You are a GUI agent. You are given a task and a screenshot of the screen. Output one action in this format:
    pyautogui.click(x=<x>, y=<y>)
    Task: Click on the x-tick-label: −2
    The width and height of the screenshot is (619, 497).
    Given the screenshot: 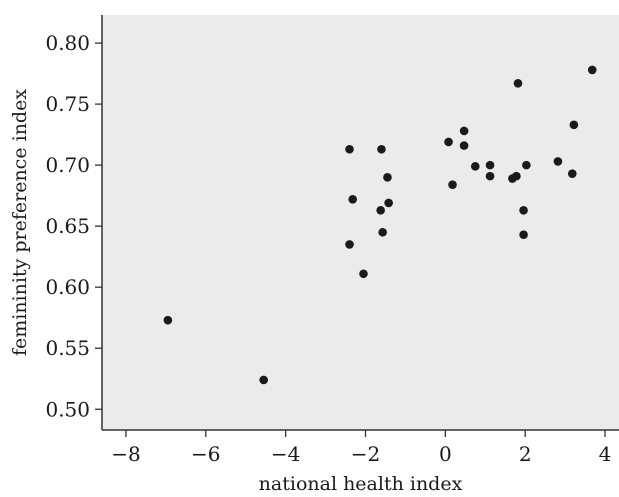 What is the action you would take?
    pyautogui.click(x=365, y=454)
    